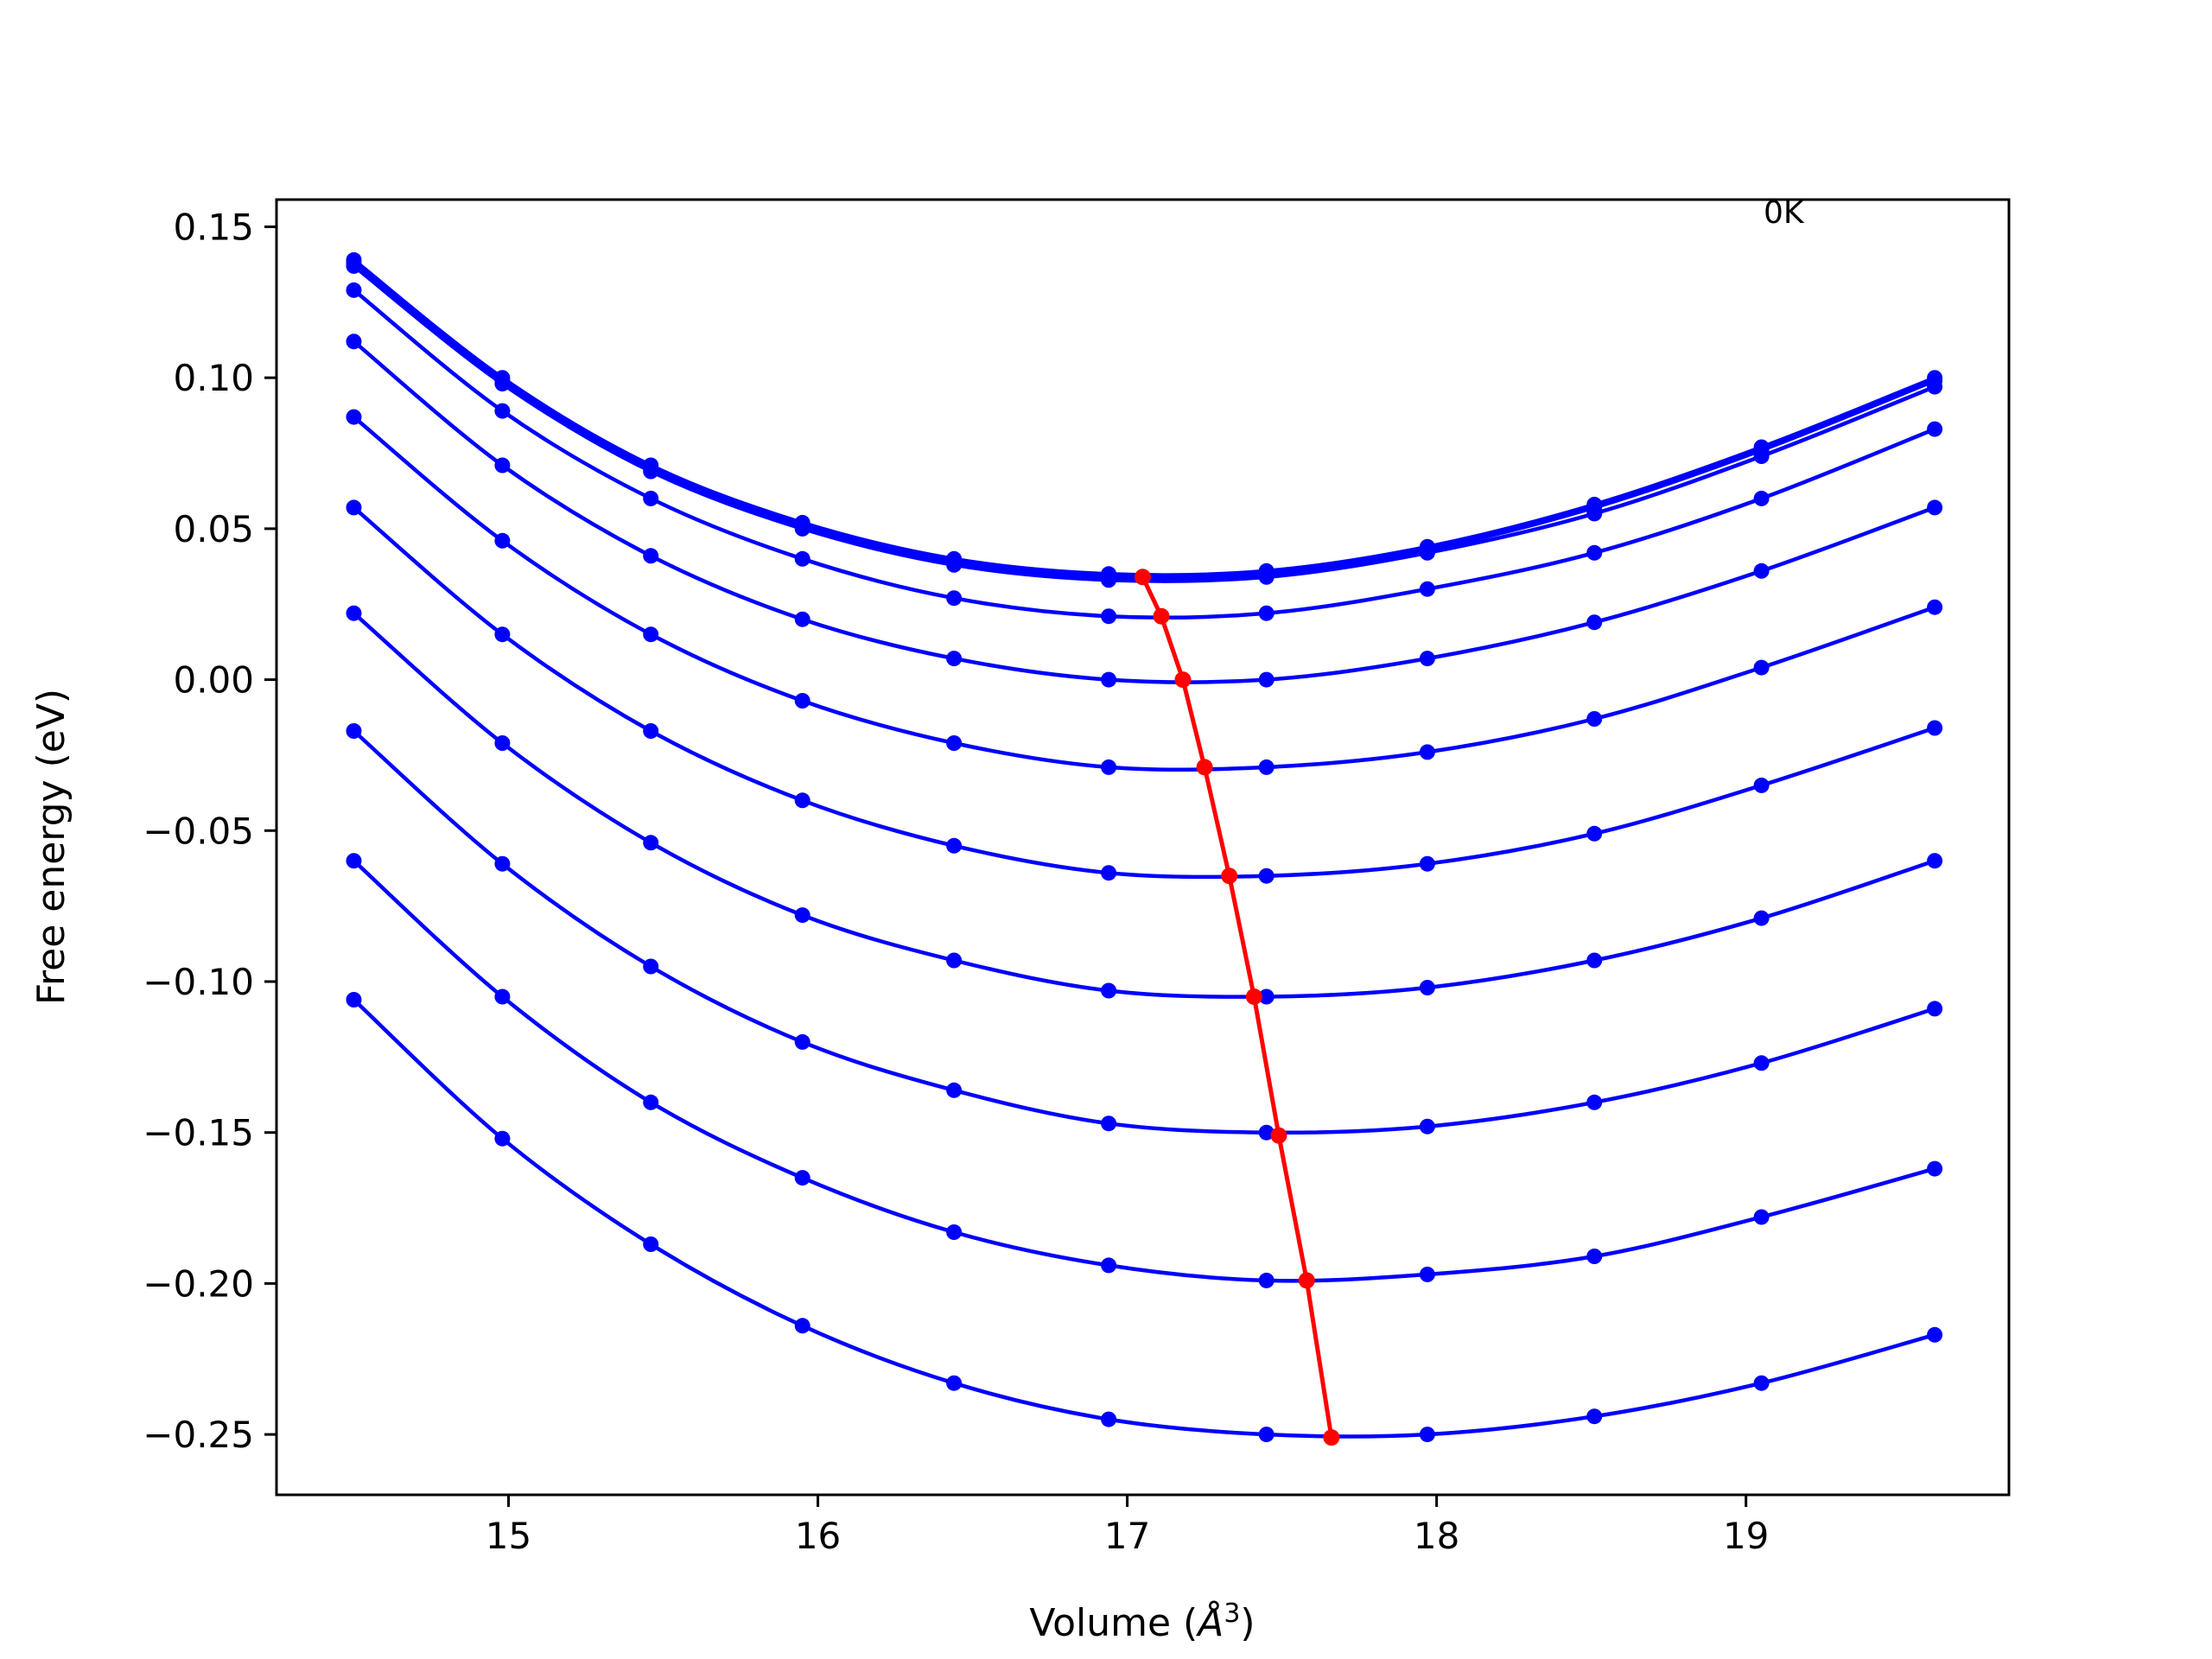  What do you see at coordinates (213, 378) in the screenshot?
I see `y-tick-label-2: 0.10` at bounding box center [213, 378].